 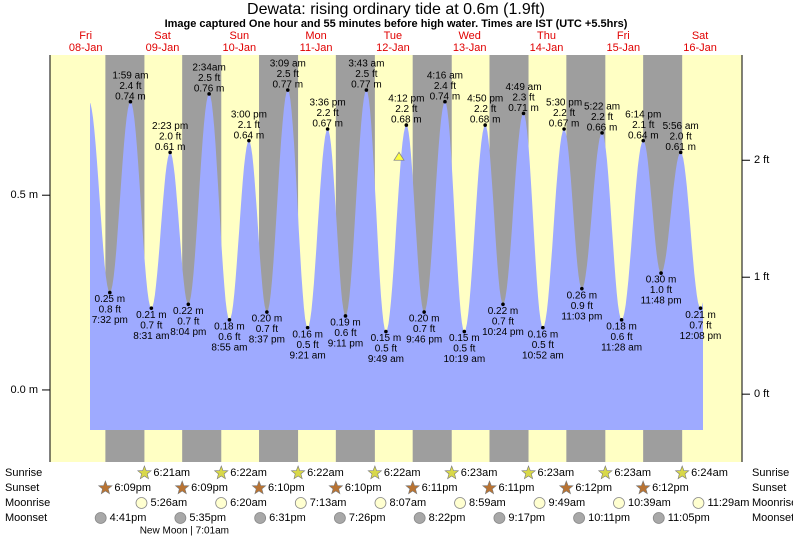 I want to click on day-name: Fri, so click(x=623, y=36).